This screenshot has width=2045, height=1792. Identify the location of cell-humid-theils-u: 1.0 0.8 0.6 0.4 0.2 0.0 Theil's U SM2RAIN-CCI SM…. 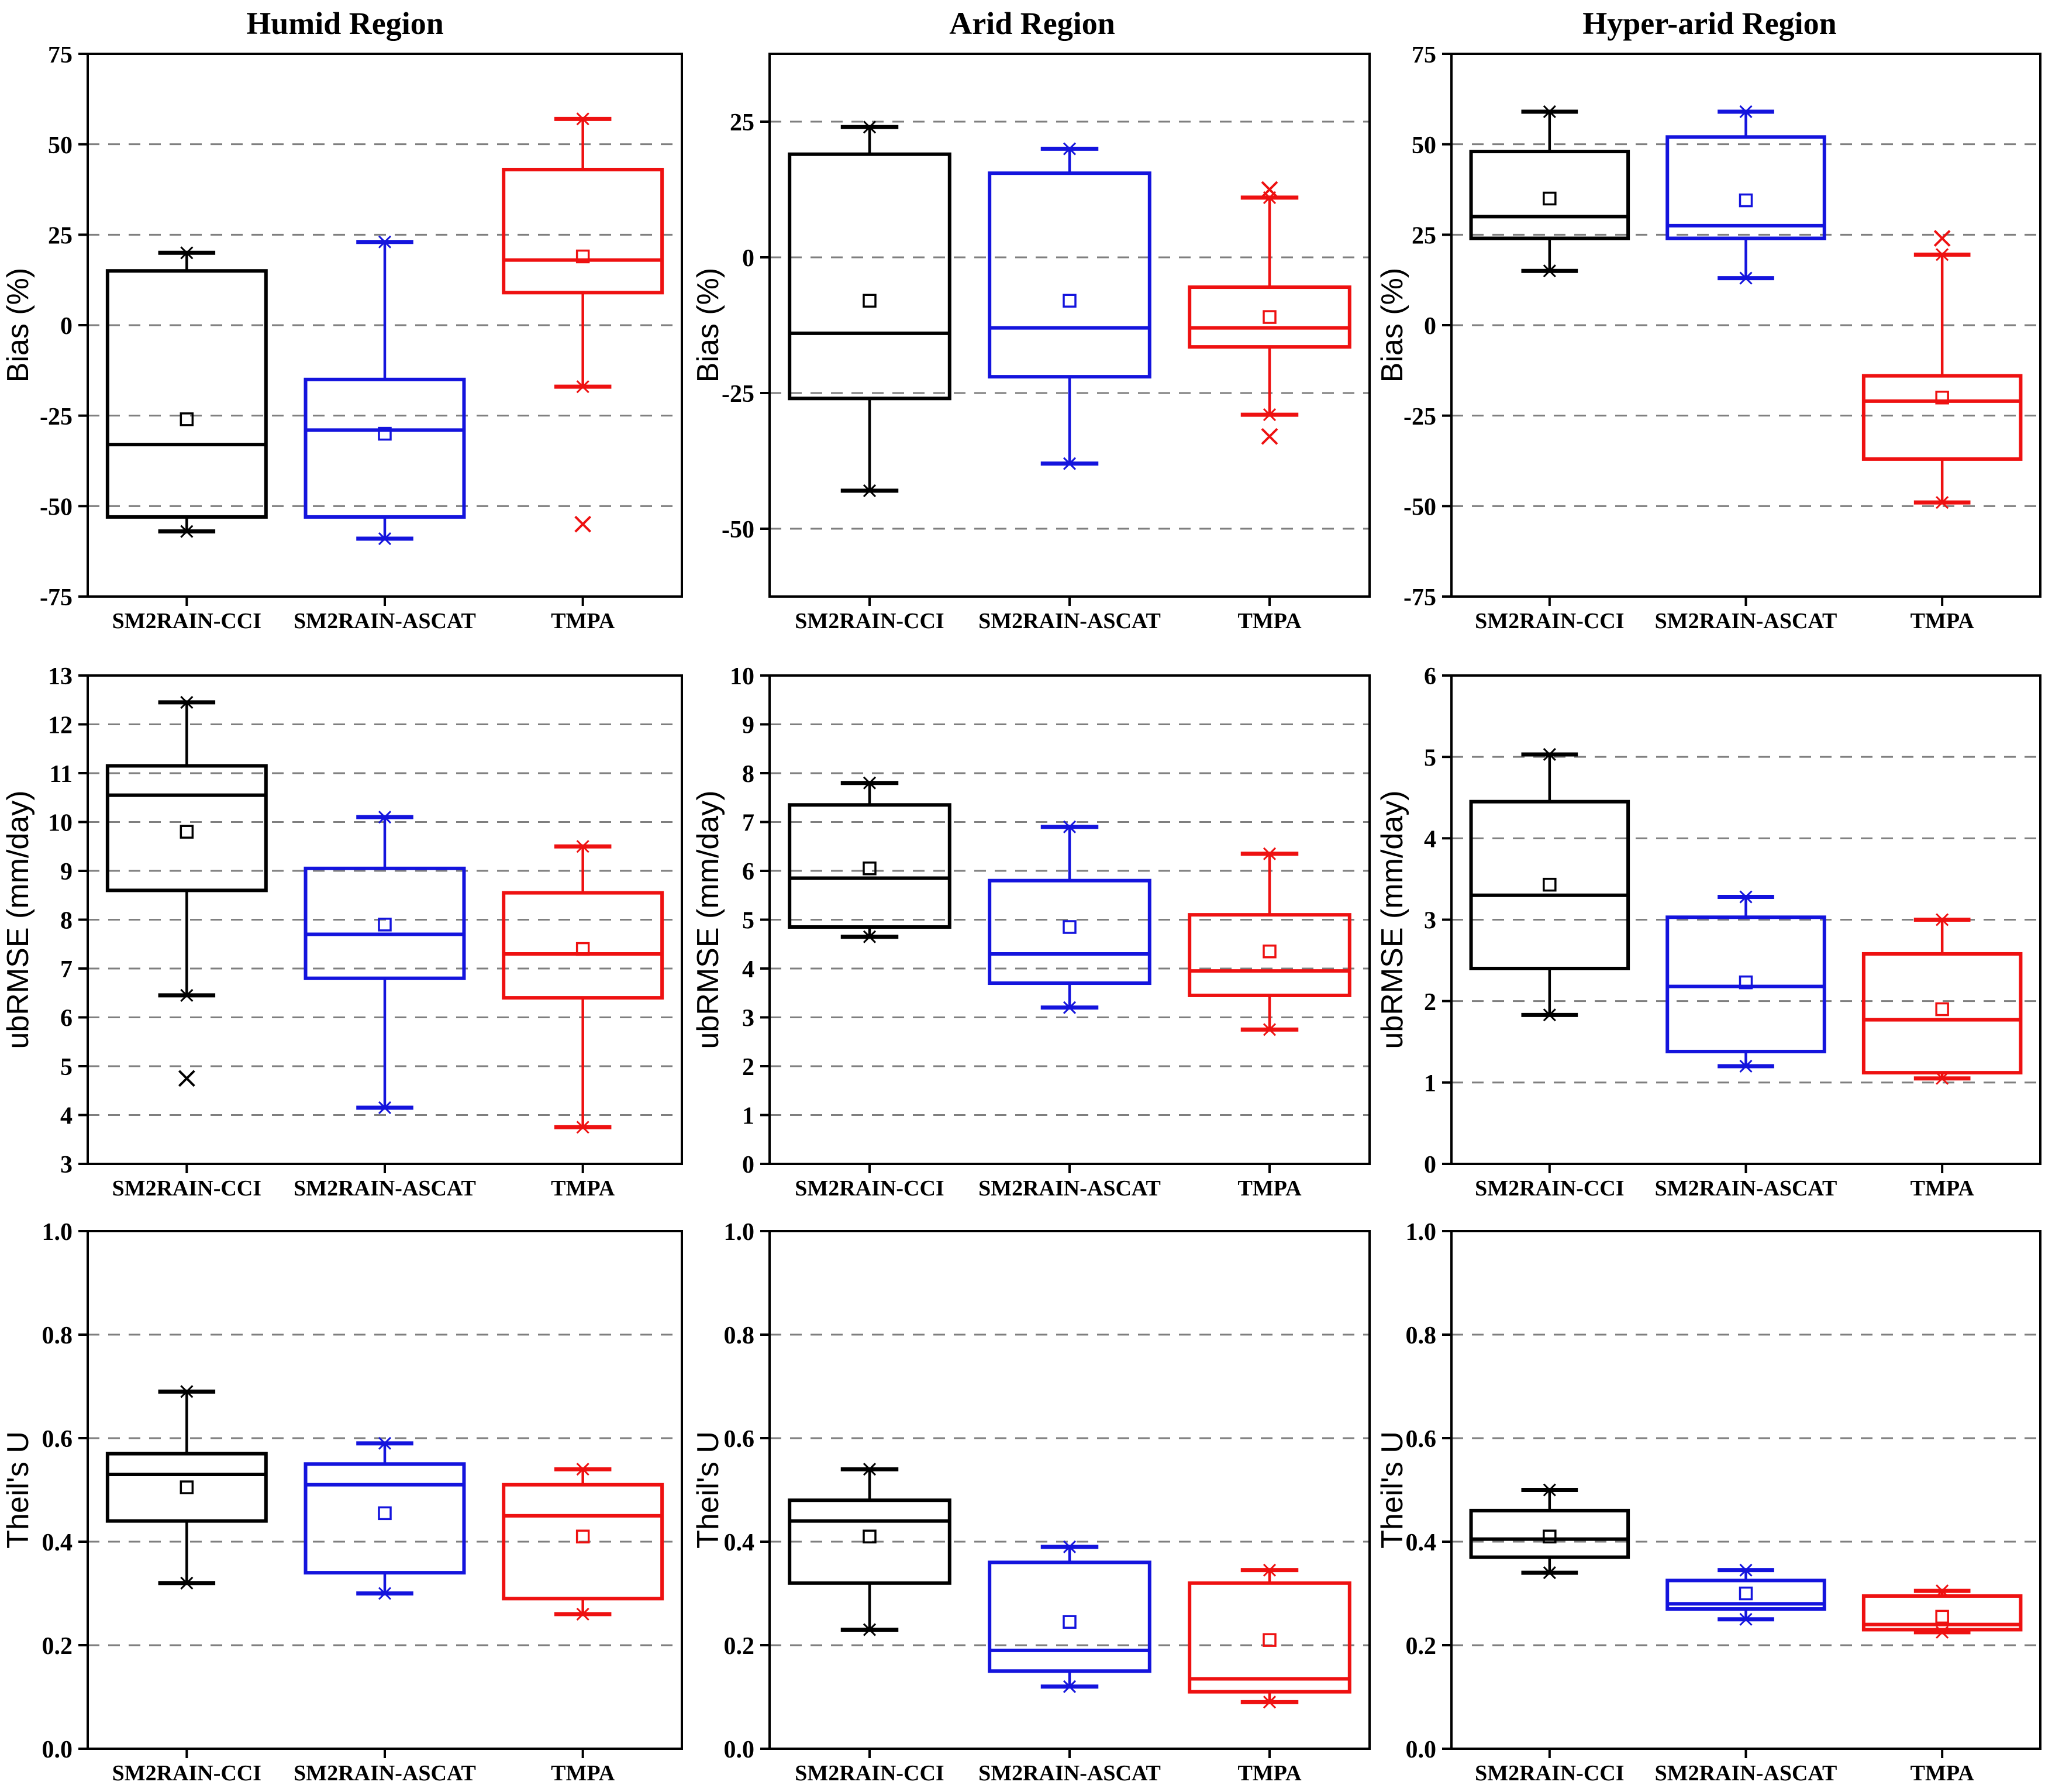
(345, 1504).